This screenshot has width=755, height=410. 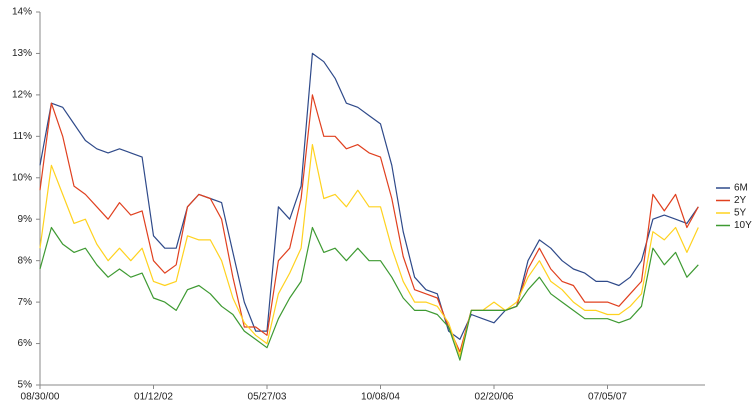 What do you see at coordinates (743, 225) in the screenshot?
I see `legend-label: 10Y` at bounding box center [743, 225].